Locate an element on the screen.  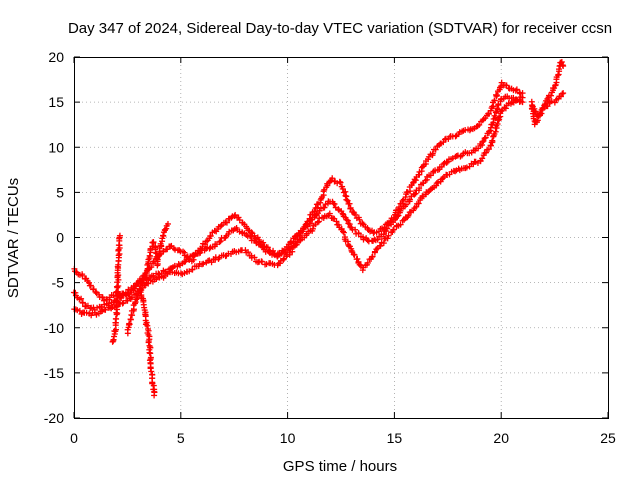
x-tick-label: 25 is located at coordinates (608, 438).